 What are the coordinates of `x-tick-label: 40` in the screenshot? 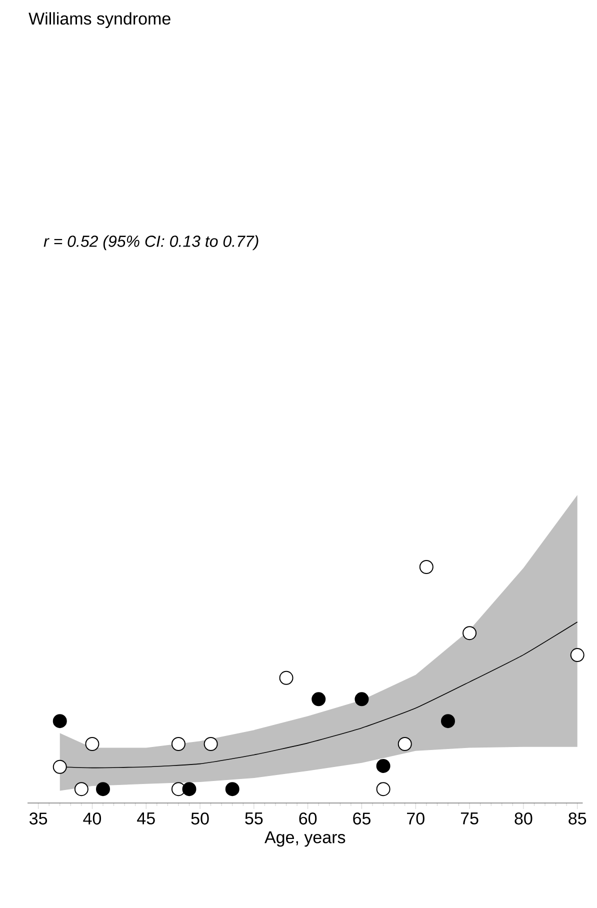 It's located at (92, 818).